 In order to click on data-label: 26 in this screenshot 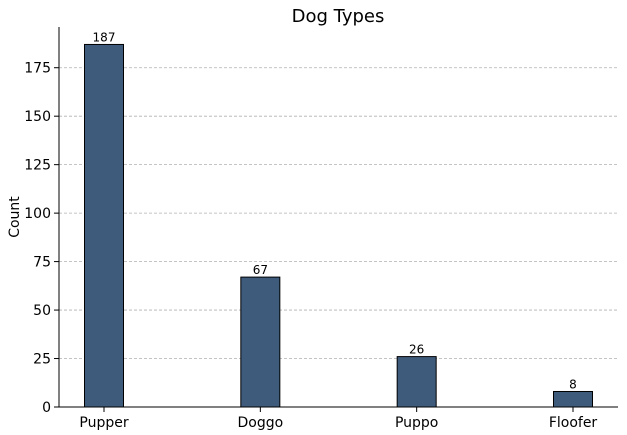, I will do `click(416, 350)`.